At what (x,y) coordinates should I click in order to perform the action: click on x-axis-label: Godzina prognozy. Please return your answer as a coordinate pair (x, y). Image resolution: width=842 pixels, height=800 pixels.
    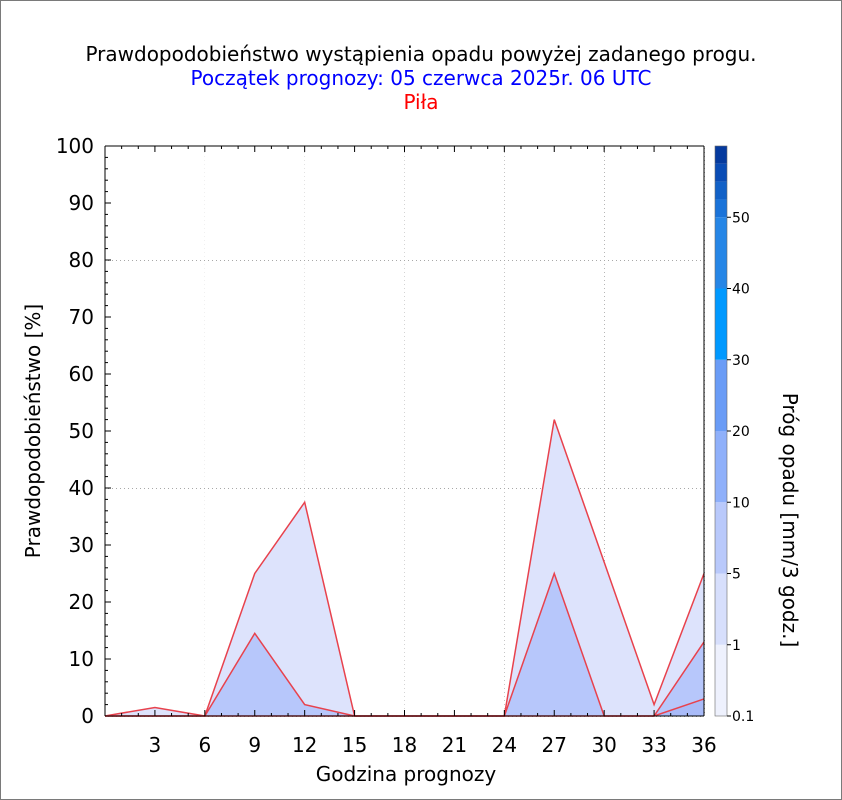
    Looking at the image, I should click on (406, 774).